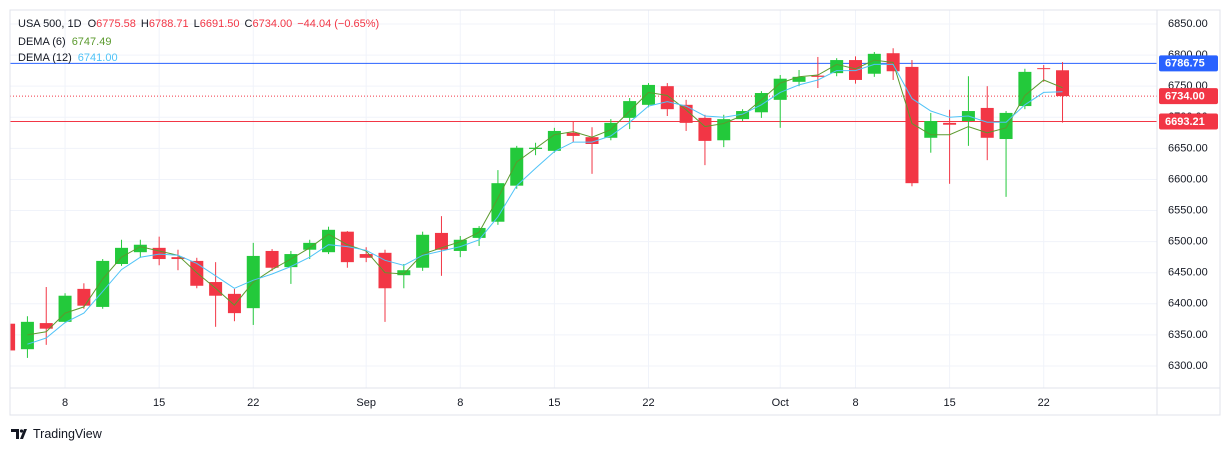  What do you see at coordinates (338, 24) in the screenshot?
I see `change: −44.04 (−0.65%)` at bounding box center [338, 24].